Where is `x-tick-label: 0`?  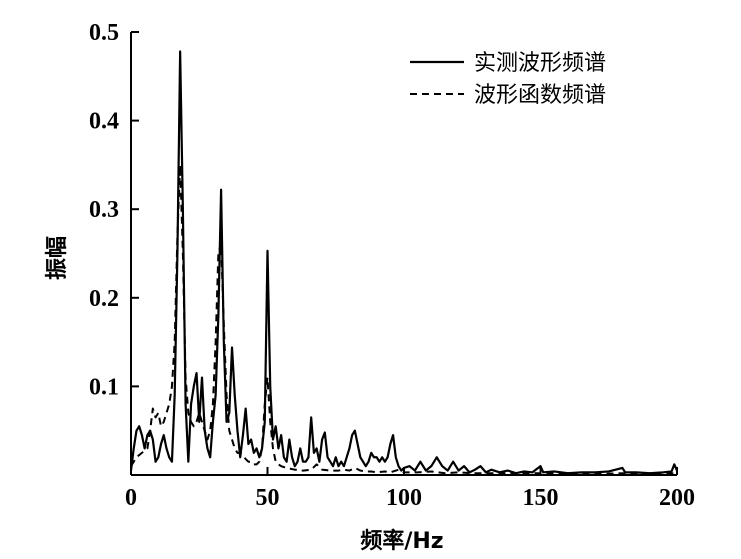 x-tick-label: 0 is located at coordinates (131, 498).